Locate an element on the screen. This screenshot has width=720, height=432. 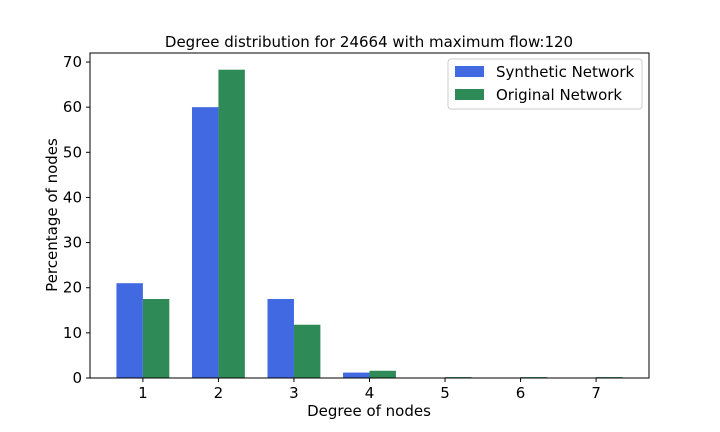
legend-box is located at coordinates (545, 84).